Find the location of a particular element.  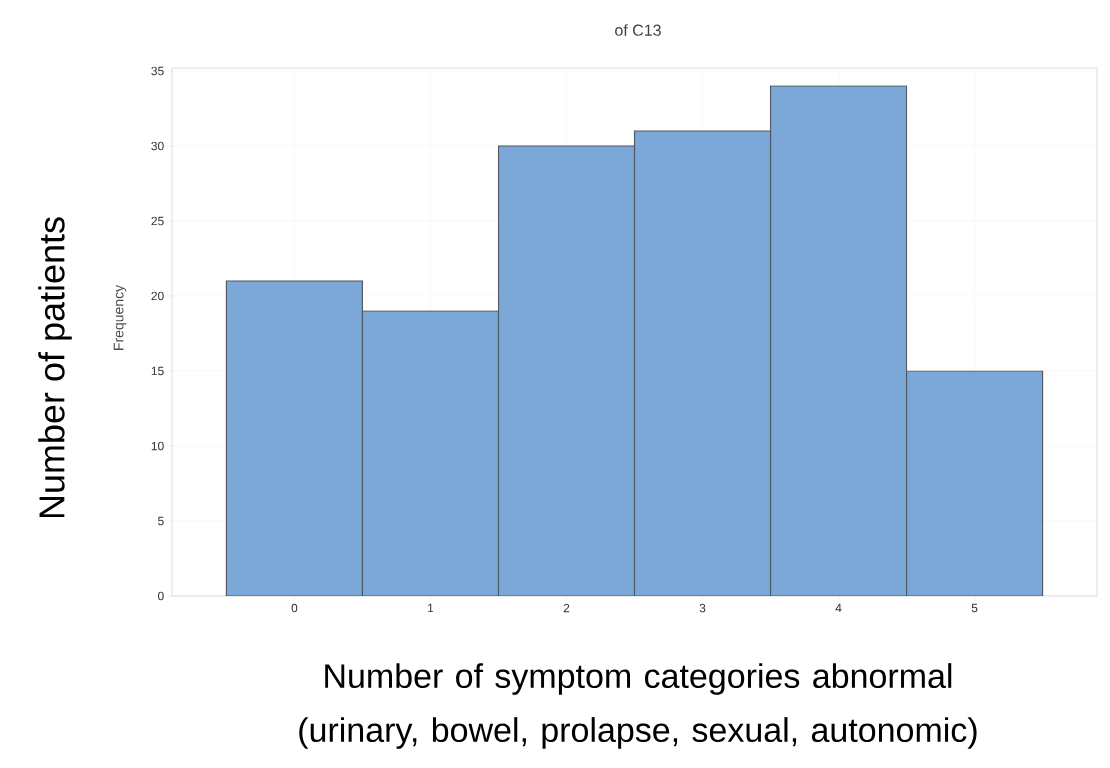

y-tick-label: 0 is located at coordinates (161, 596).